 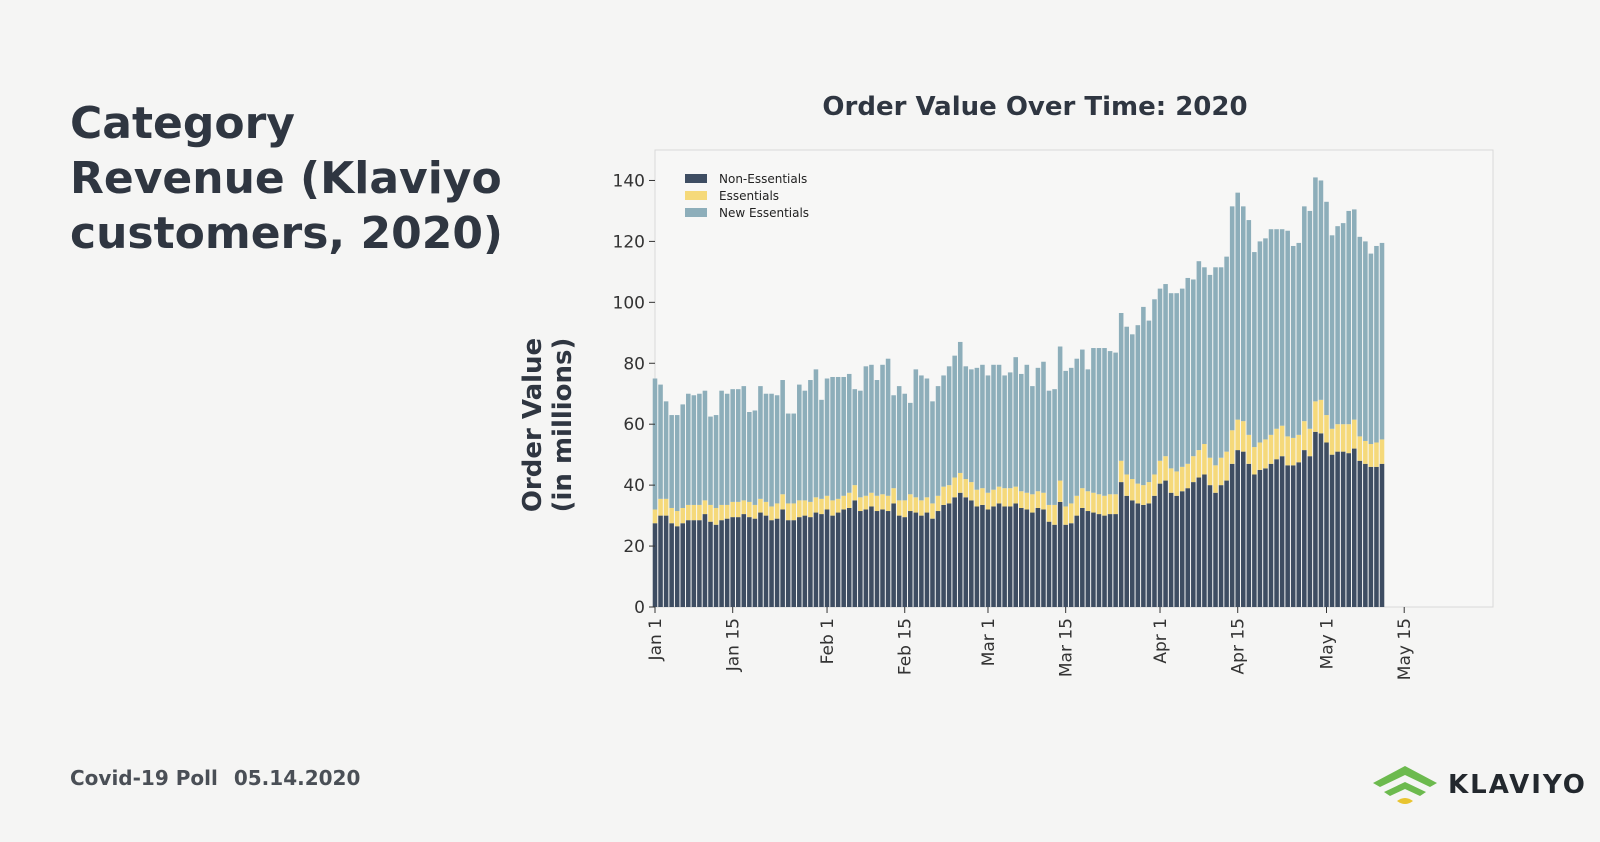 I want to click on legend-label-new-essentials: New Essentials, so click(x=764, y=213).